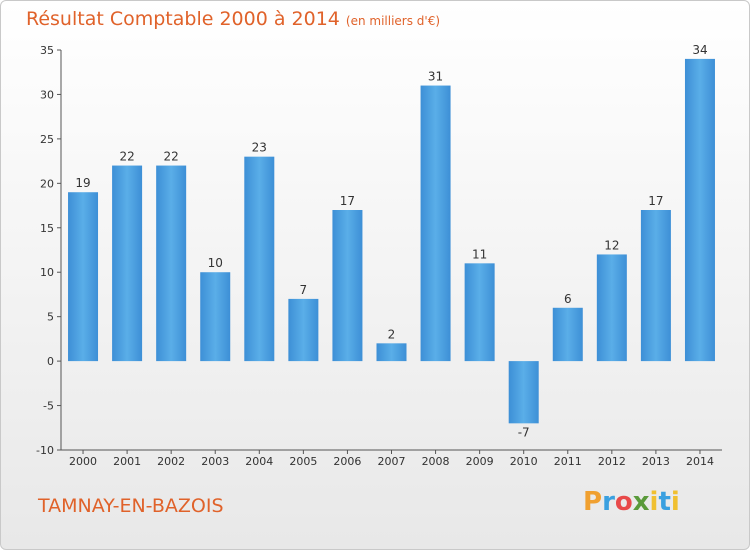  I want to click on x-tick-label: 2004, so click(259, 461).